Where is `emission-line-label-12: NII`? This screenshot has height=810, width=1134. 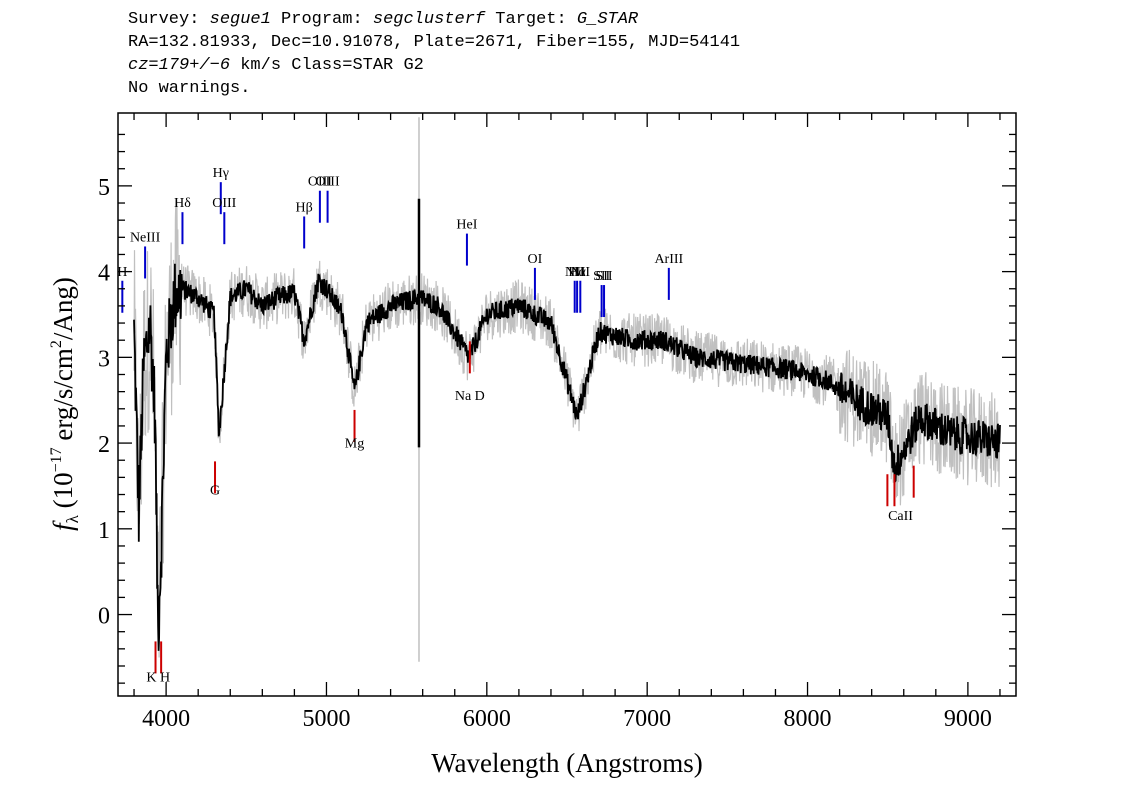
emission-line-label-12: NII is located at coordinates (581, 272).